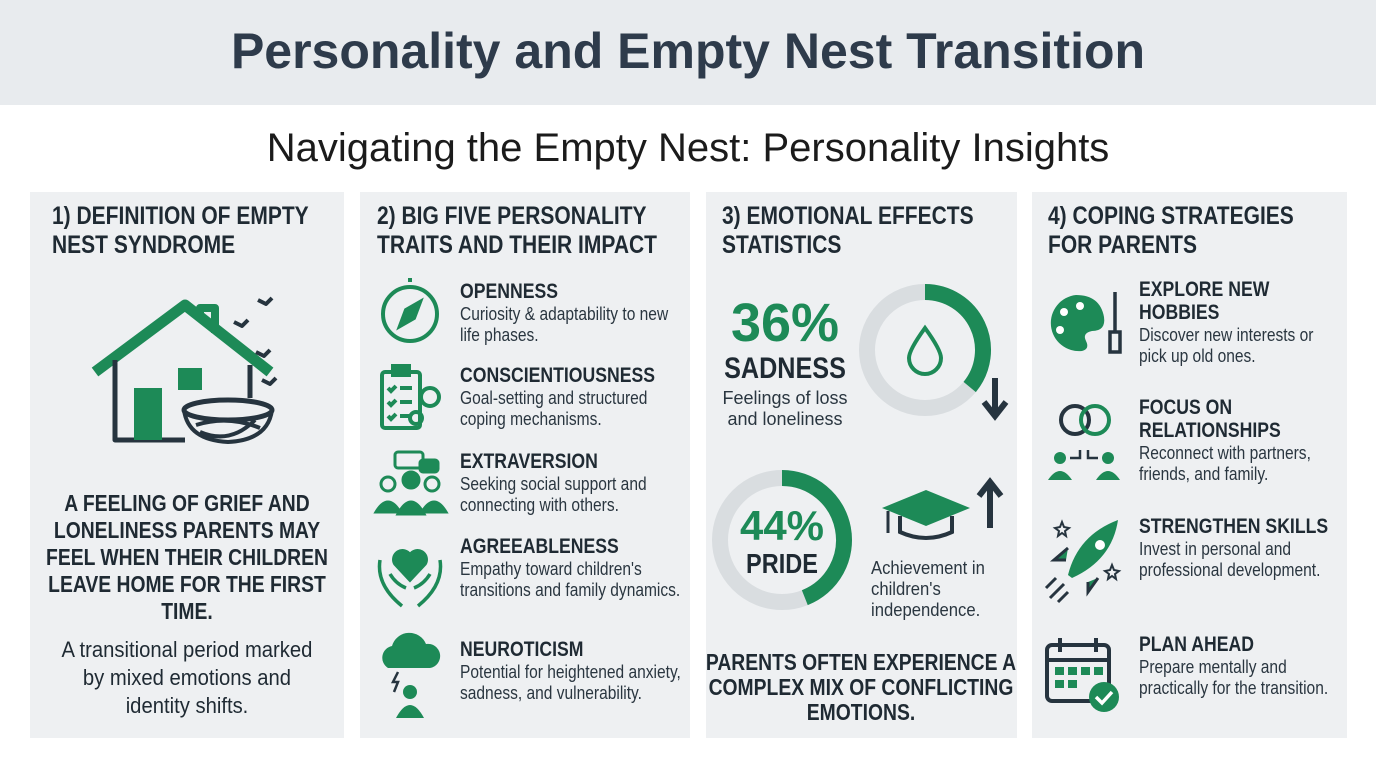  I want to click on cap-icon, so click(943, 508).